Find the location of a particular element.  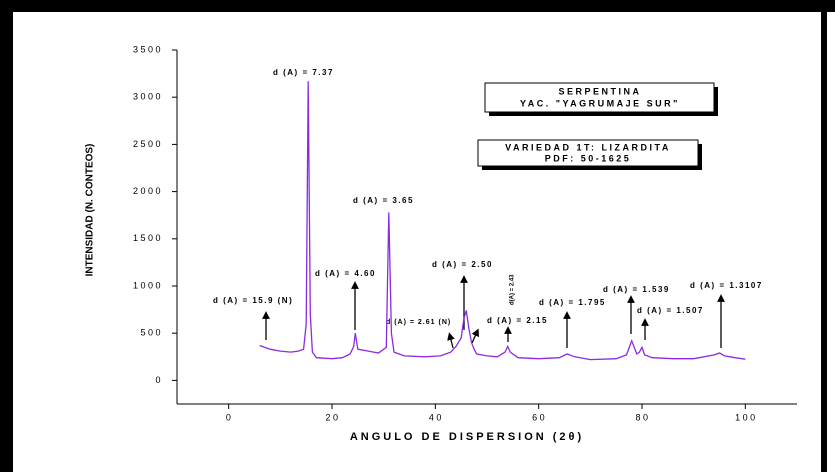

x-tick-label: 100 is located at coordinates (746, 417).